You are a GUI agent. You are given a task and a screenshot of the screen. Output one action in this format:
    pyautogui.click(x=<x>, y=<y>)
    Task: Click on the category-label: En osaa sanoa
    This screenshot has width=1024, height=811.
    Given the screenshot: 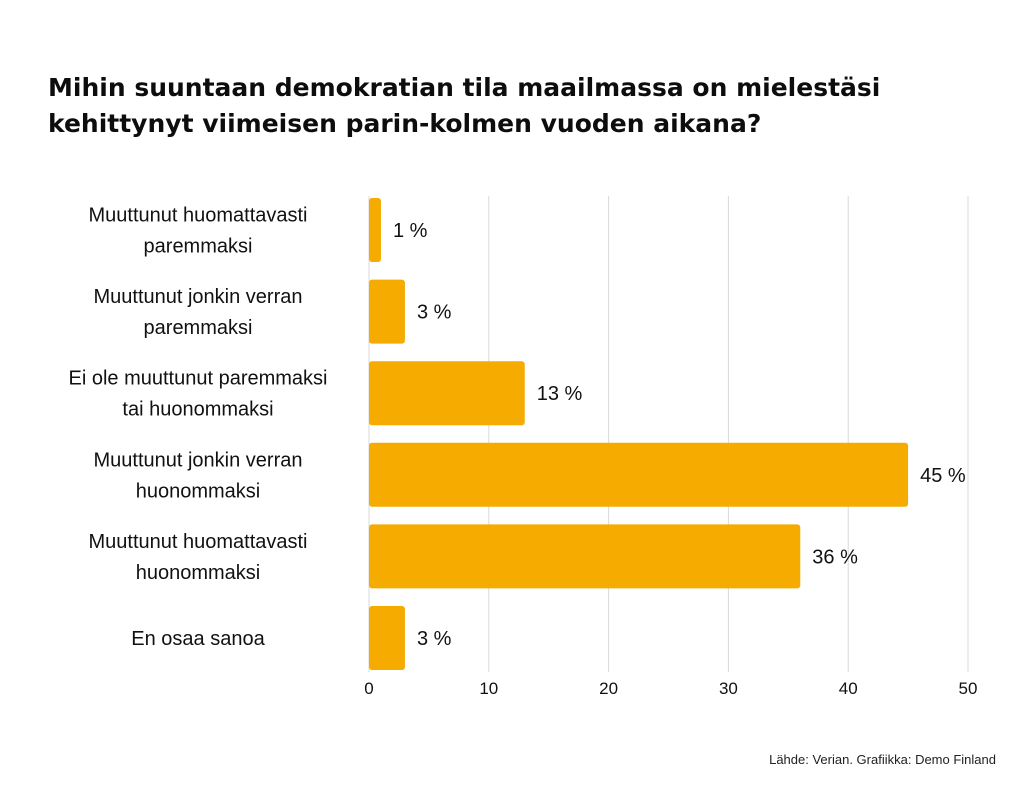 What is the action you would take?
    pyautogui.click(x=198, y=639)
    